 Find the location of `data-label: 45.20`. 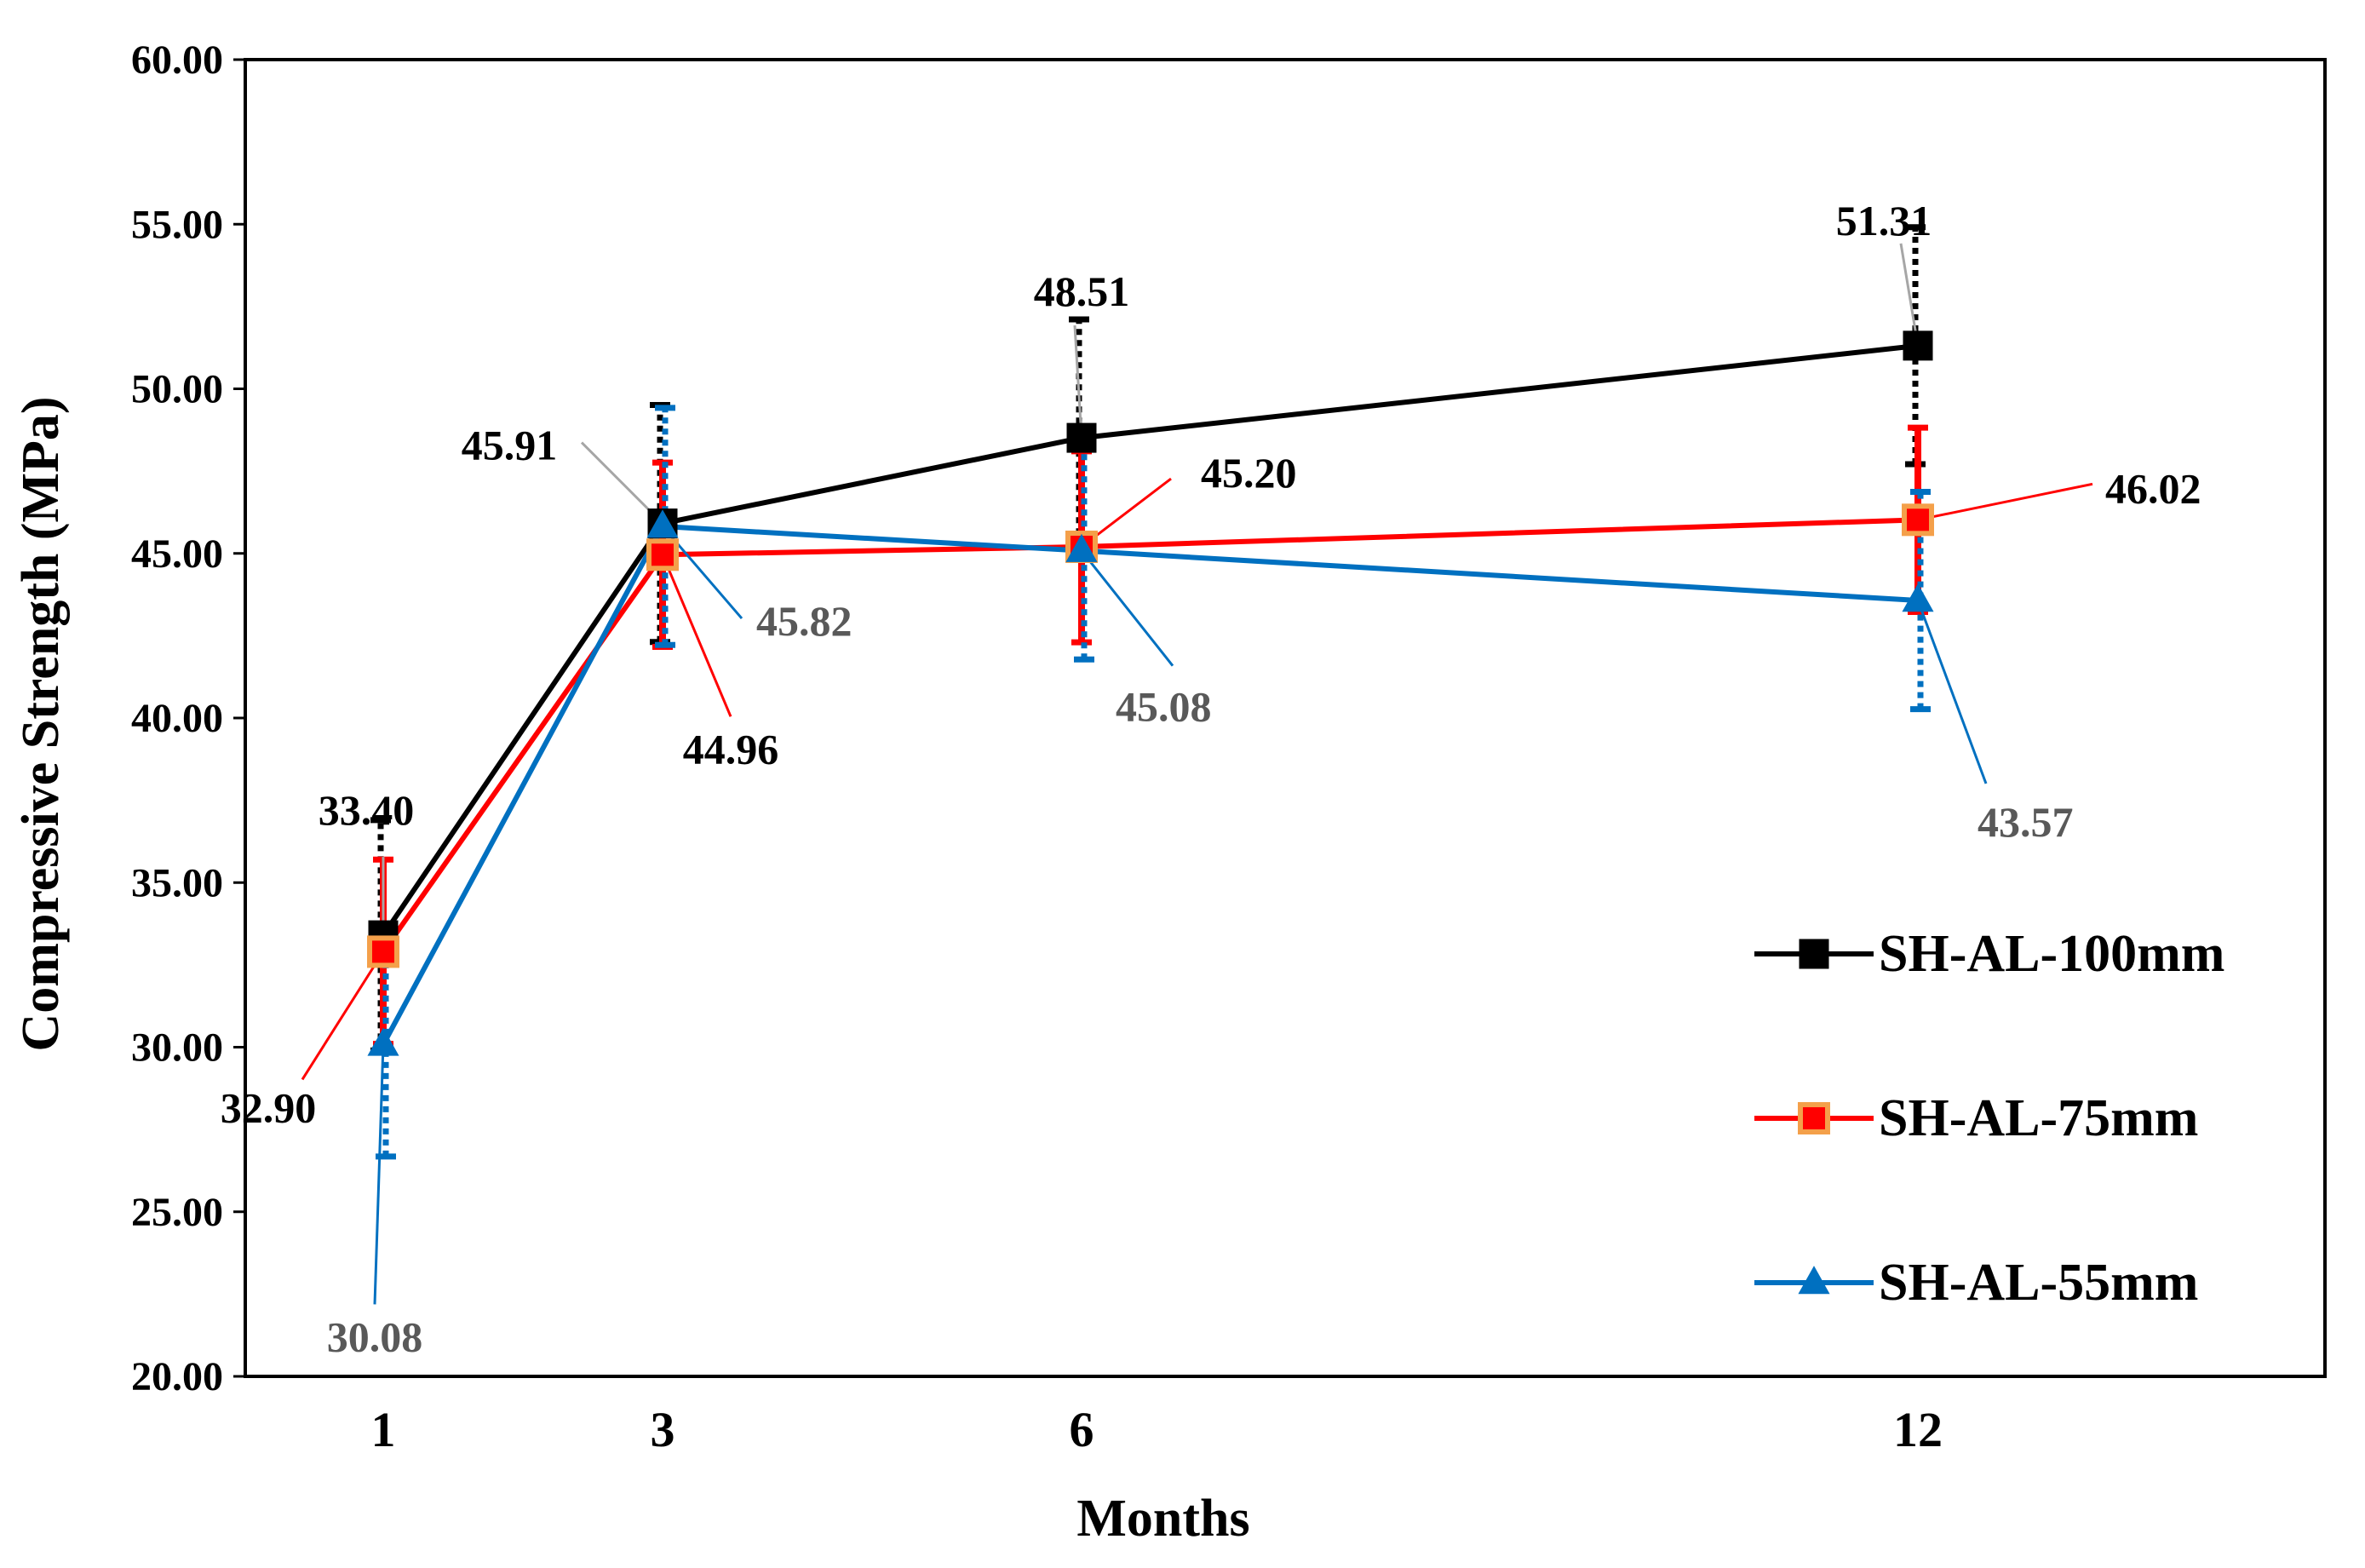

data-label: 45.20 is located at coordinates (1249, 473).